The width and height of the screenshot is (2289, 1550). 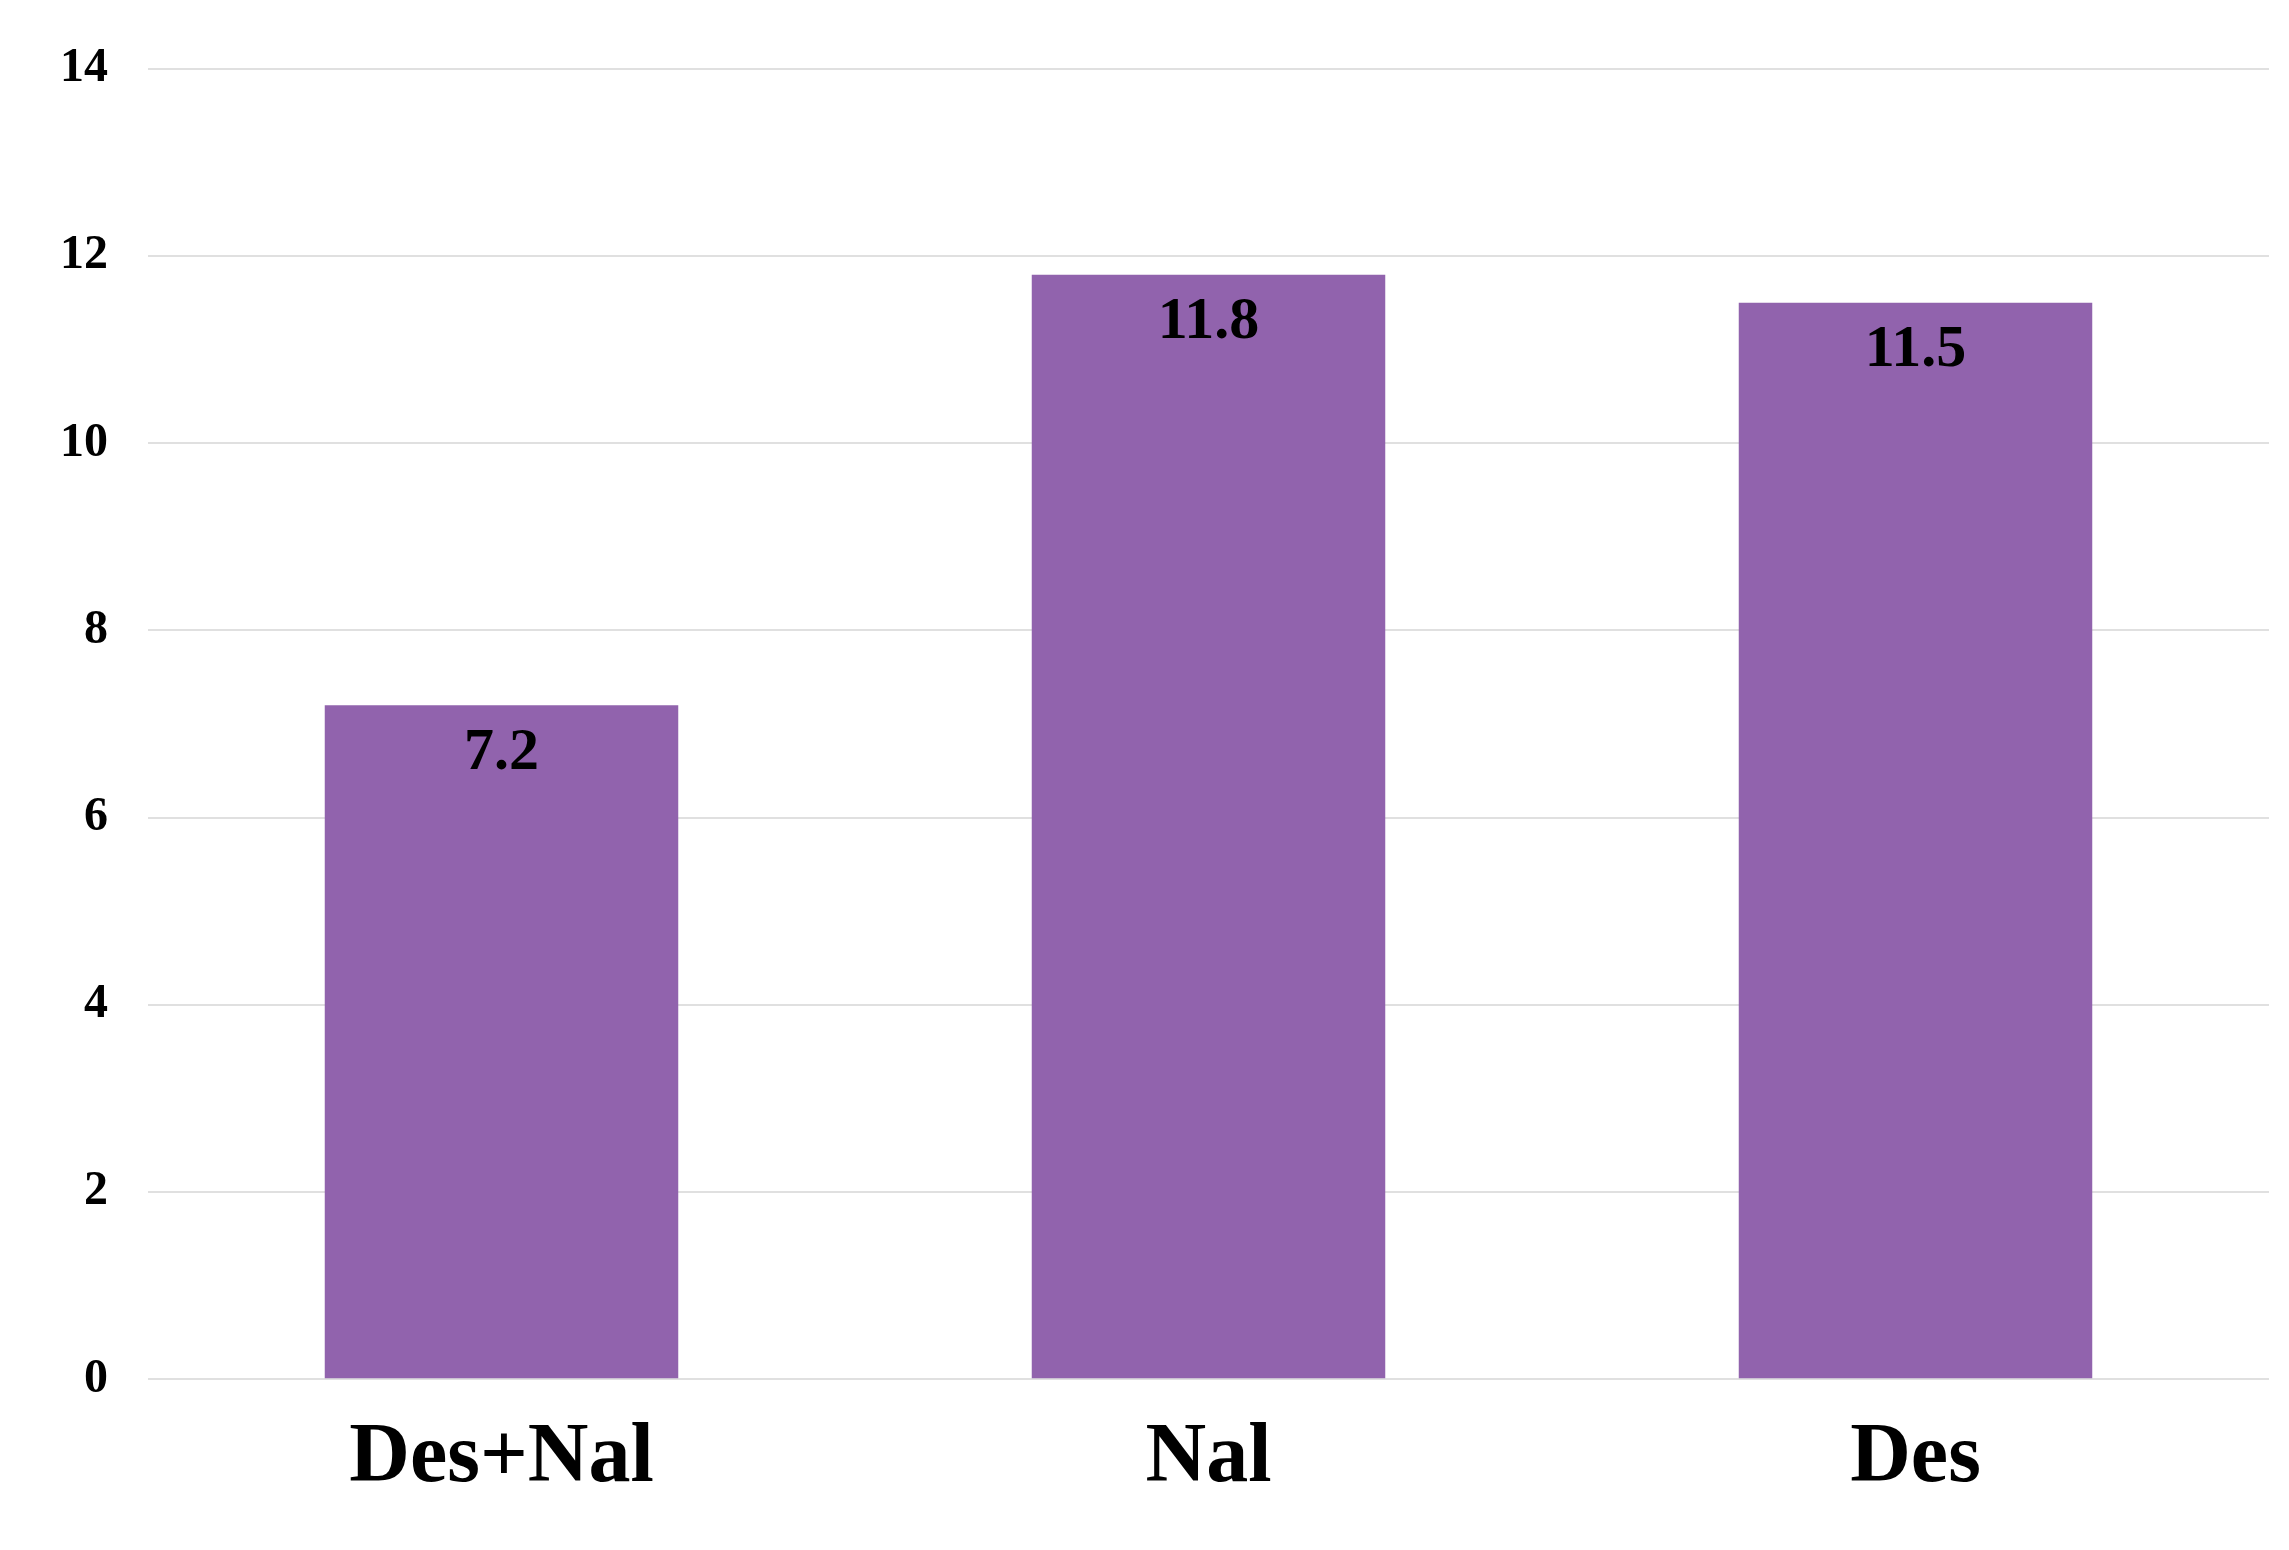 What do you see at coordinates (1208, 1453) in the screenshot?
I see `x-tick-label: Nal` at bounding box center [1208, 1453].